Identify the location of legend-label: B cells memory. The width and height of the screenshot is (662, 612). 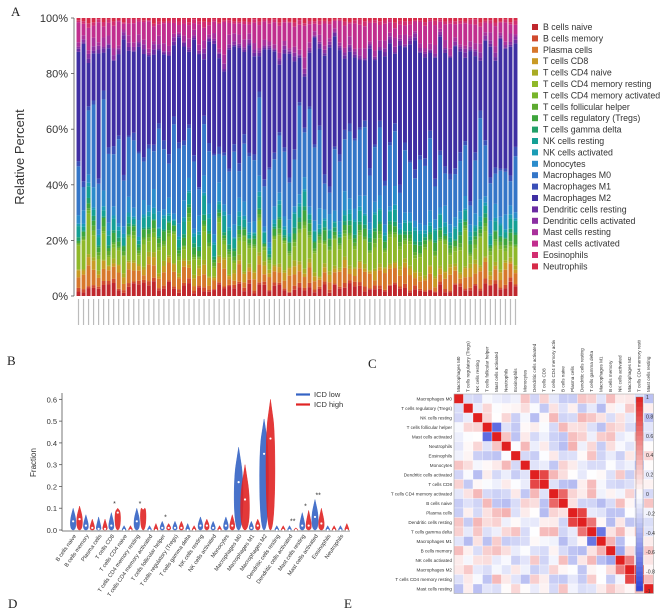
(573, 38).